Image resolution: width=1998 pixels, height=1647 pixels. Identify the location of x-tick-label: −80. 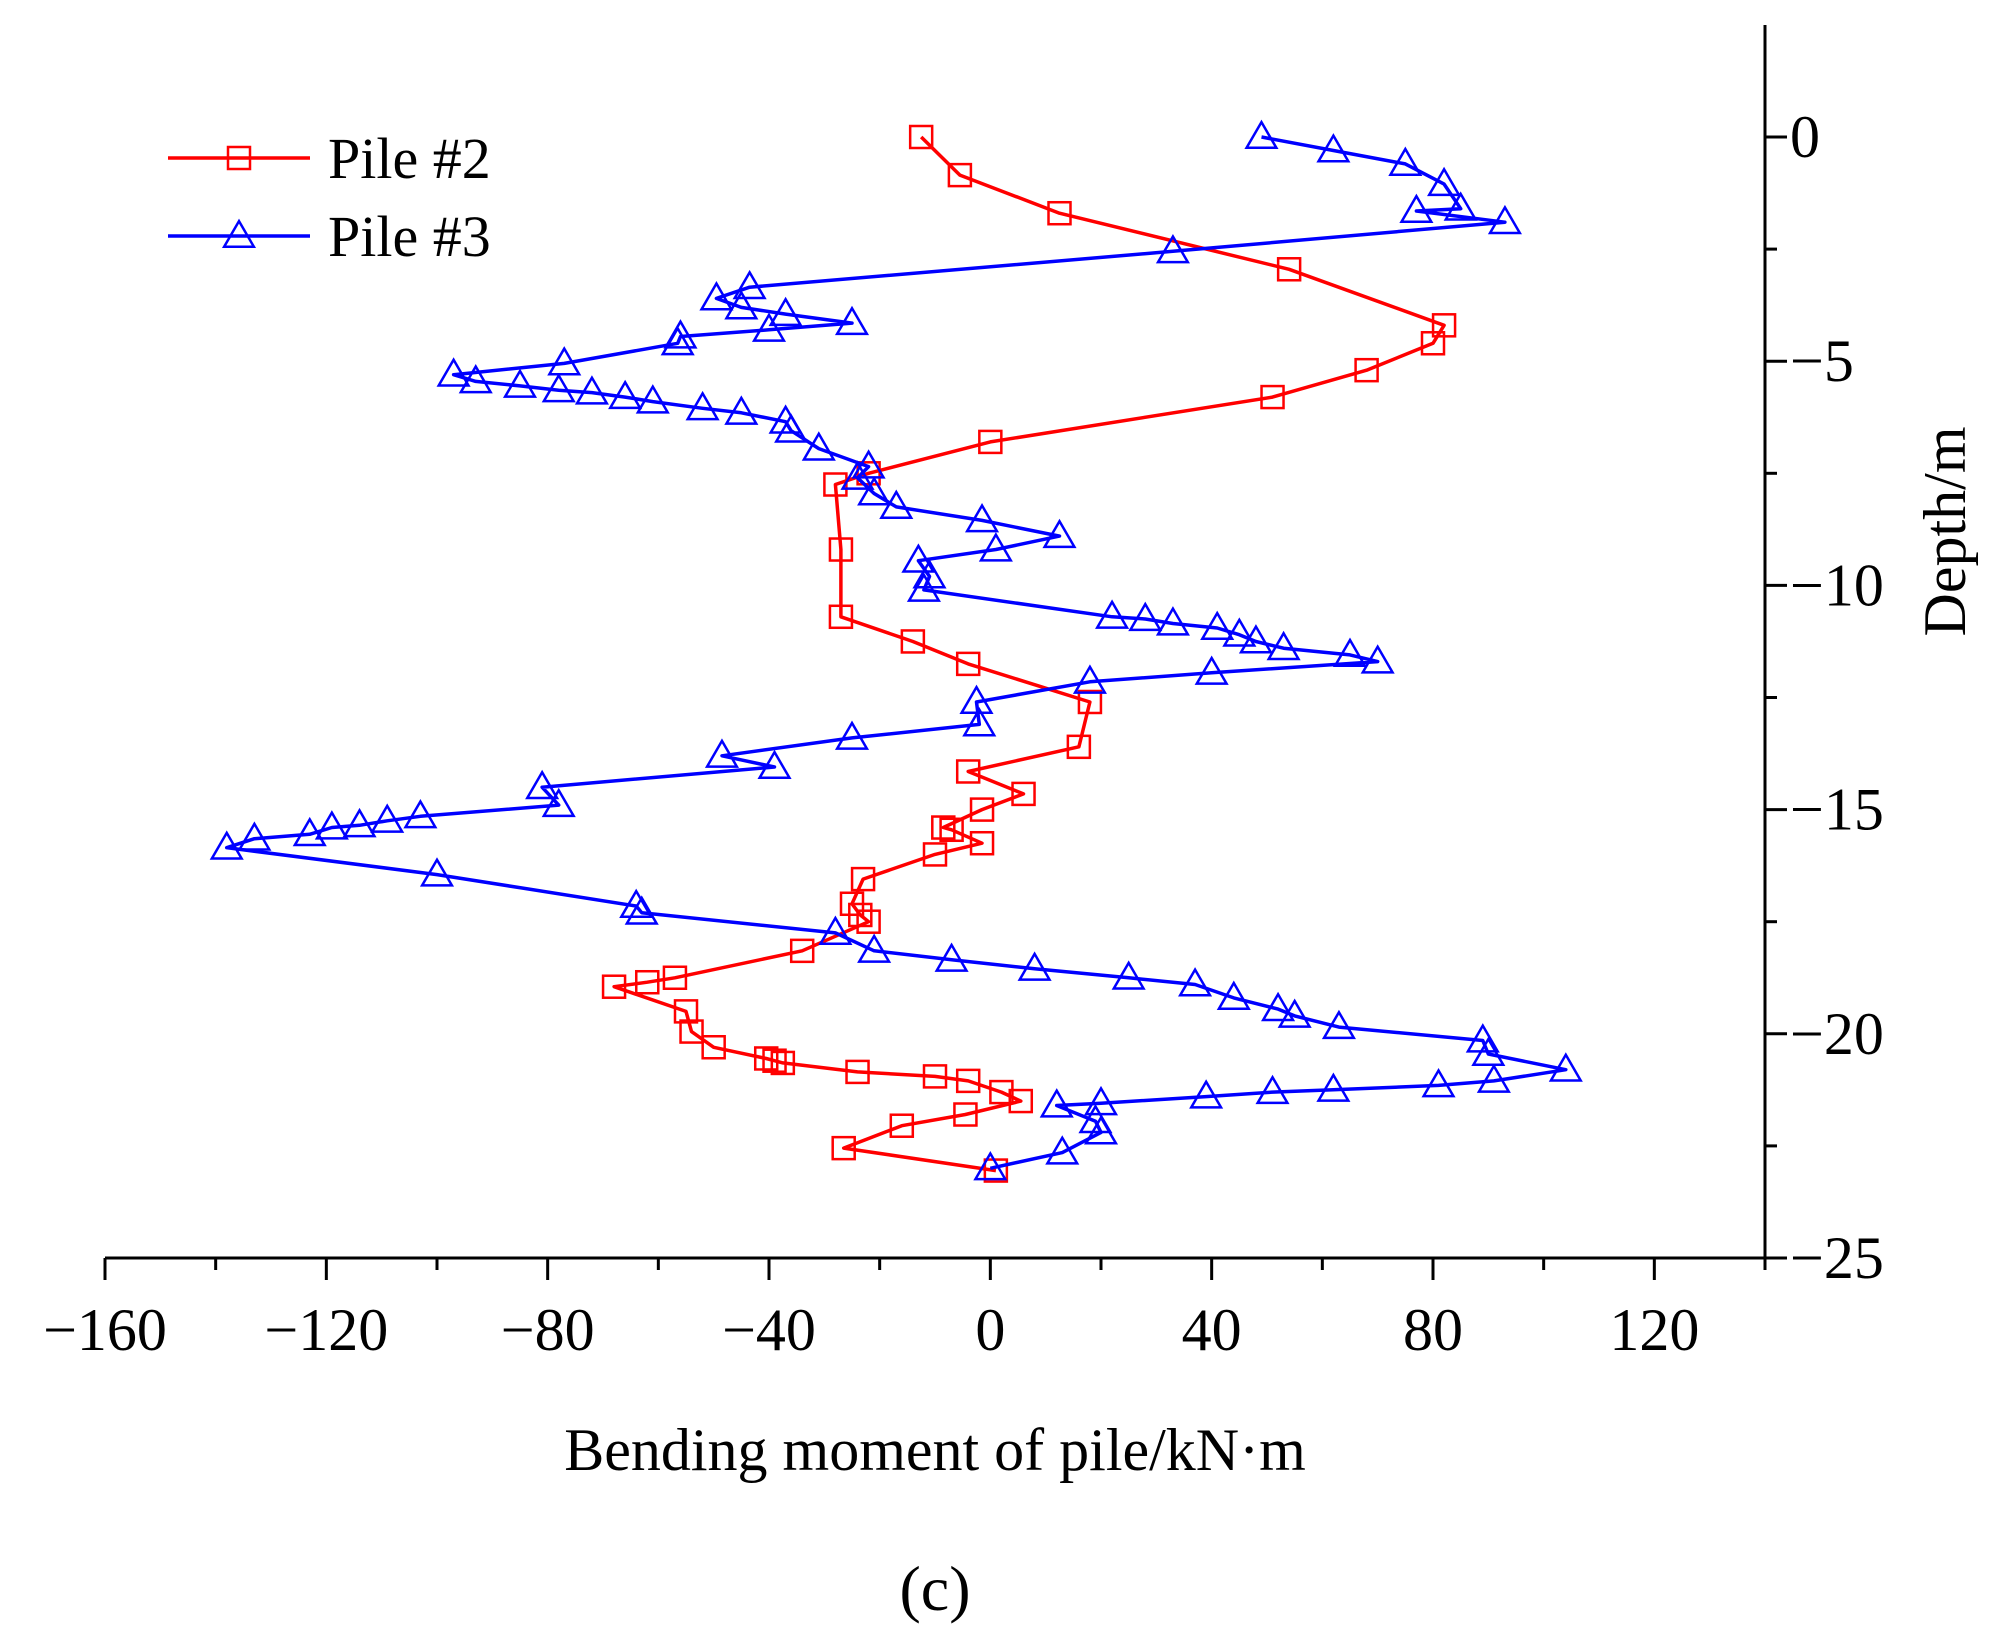
(548, 1330).